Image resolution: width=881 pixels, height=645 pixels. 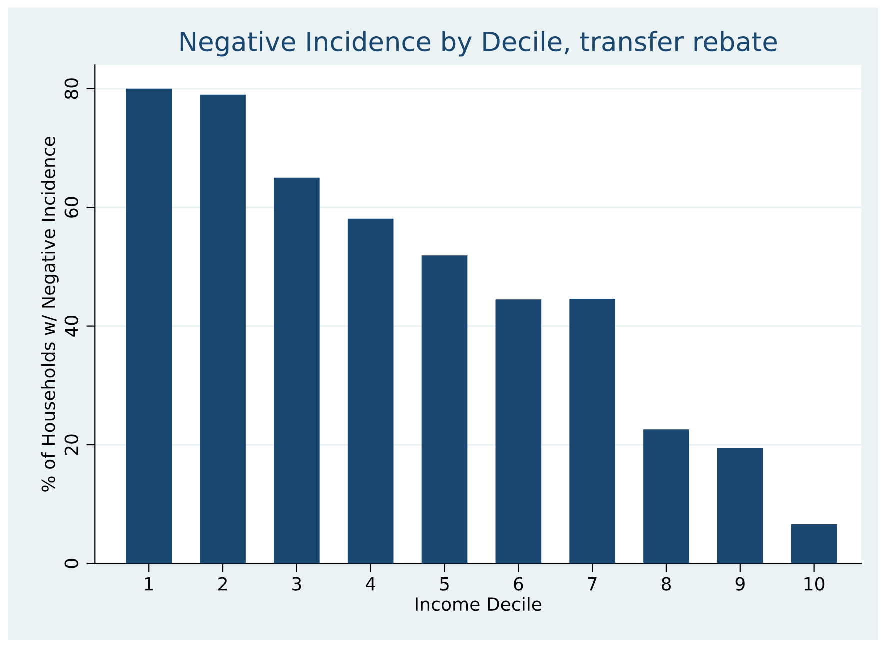 What do you see at coordinates (50, 314) in the screenshot?
I see `y-axis-title: % of Households w/ Negative Incidence` at bounding box center [50, 314].